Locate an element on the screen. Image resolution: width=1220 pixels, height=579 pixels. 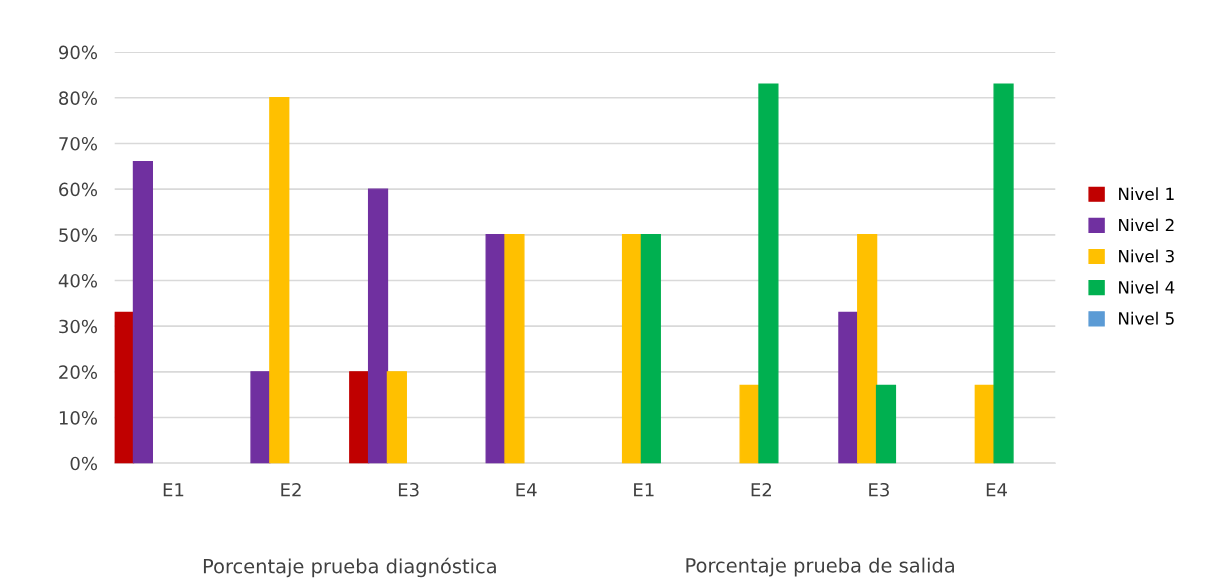
y-tick-label: 10% is located at coordinates (78, 417).